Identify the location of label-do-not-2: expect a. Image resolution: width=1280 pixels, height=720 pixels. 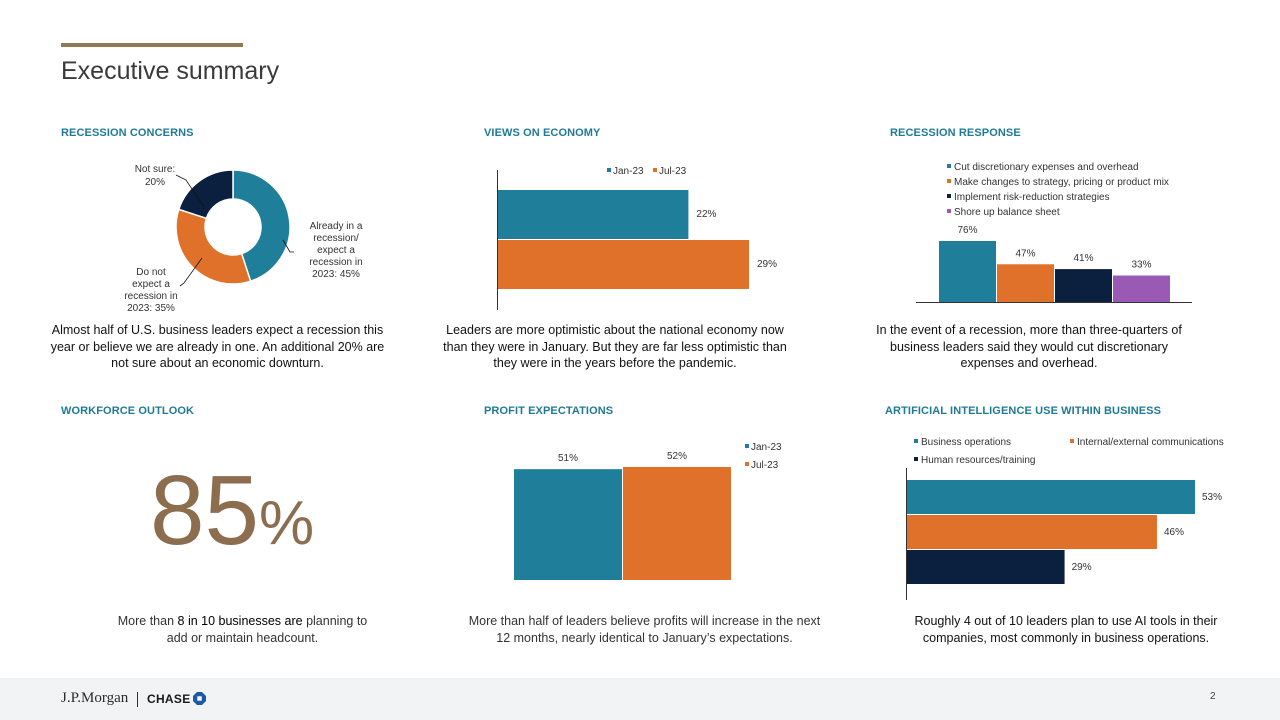
(151, 284).